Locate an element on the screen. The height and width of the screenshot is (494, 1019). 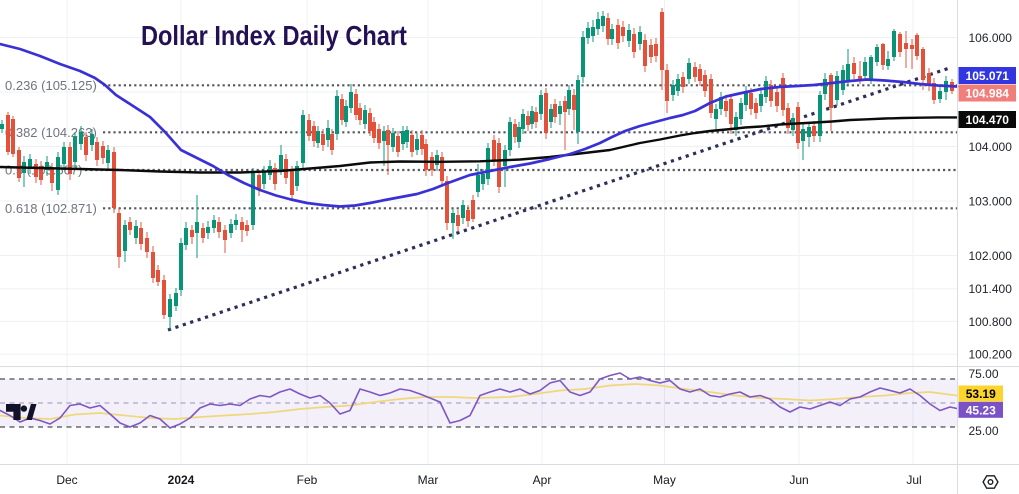
svg-text: 104.984 is located at coordinates (988, 94).